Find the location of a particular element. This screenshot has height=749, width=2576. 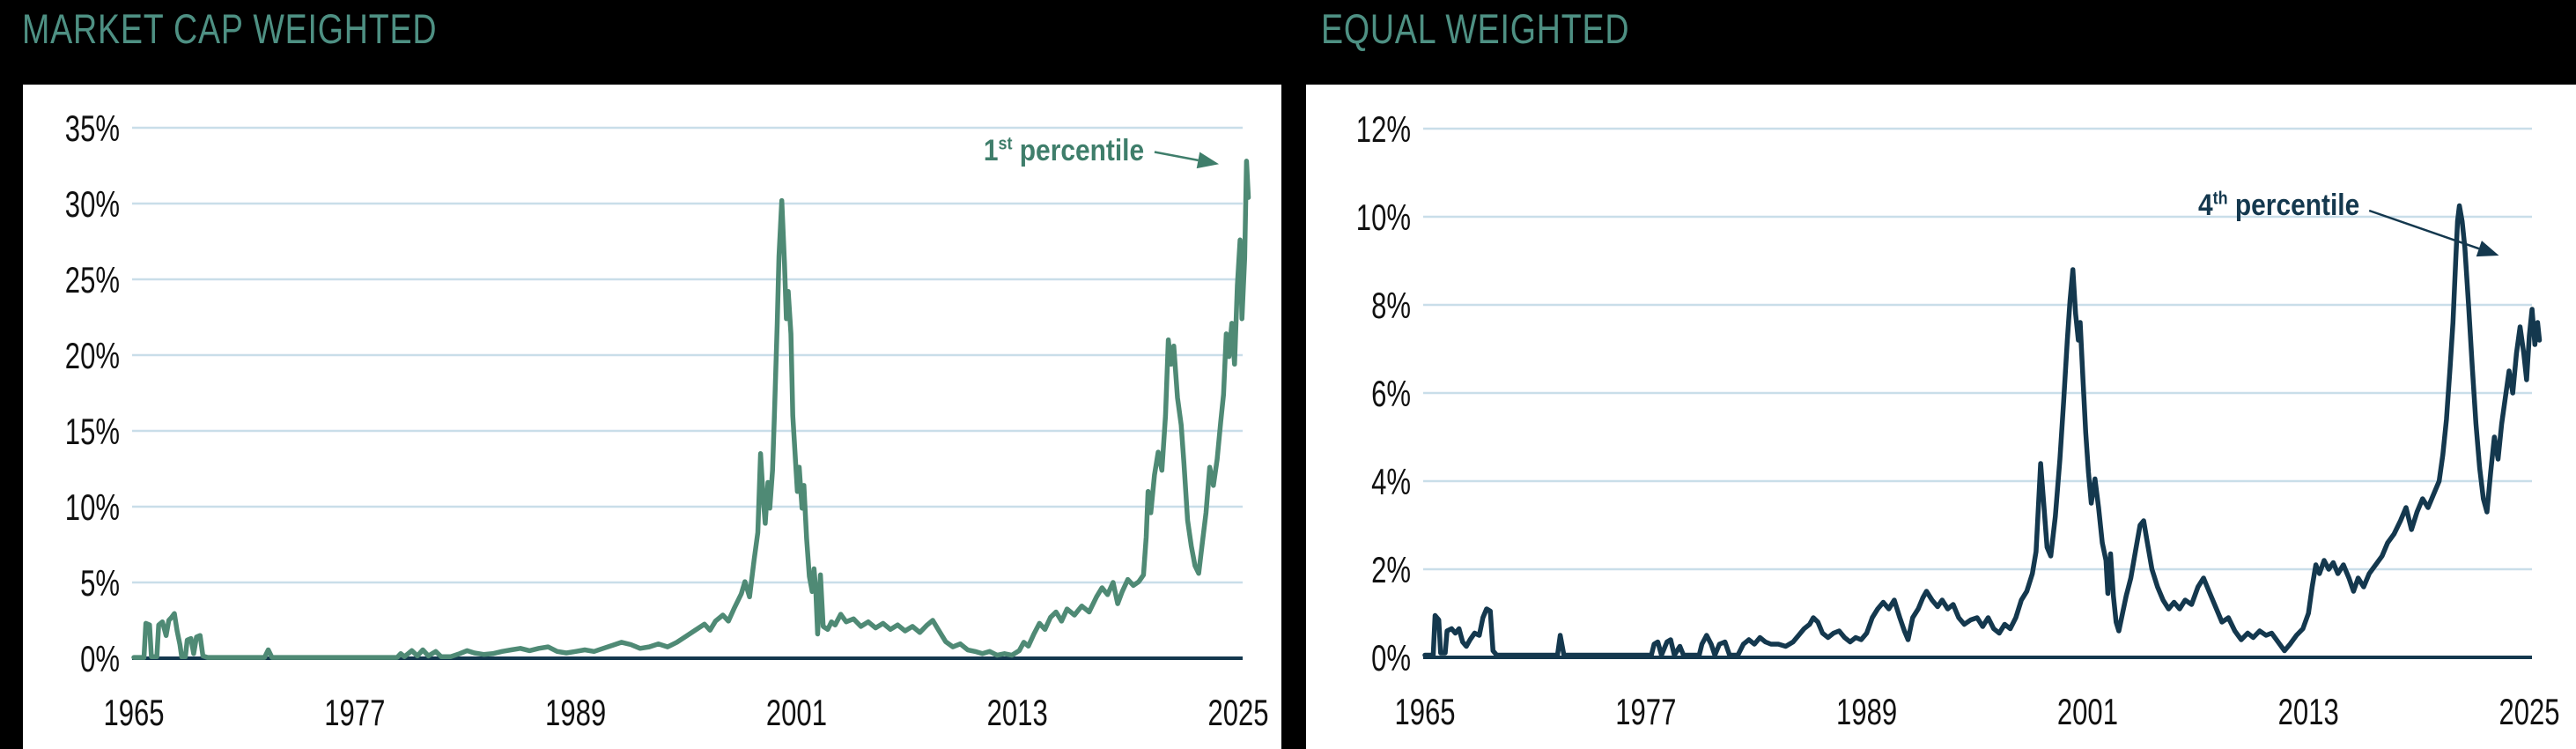

chart-title-market-cap-weighted: MARKET CAP WEIGHTED is located at coordinates (230, 29).